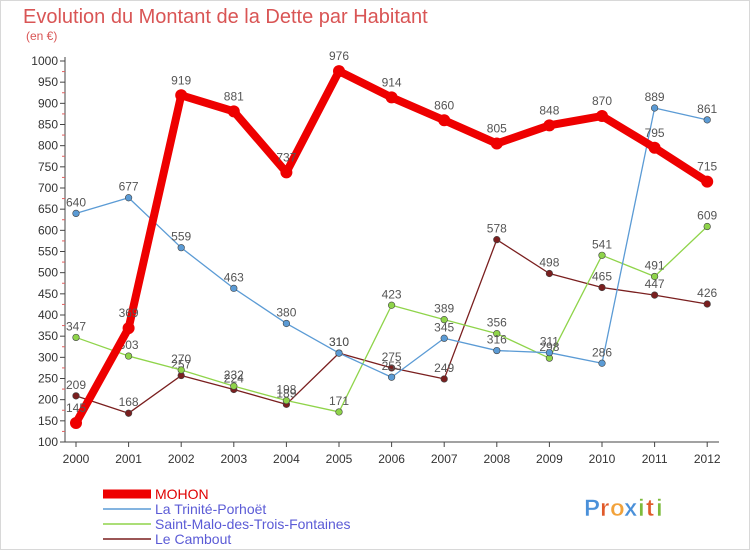 This screenshot has height=551, width=750. What do you see at coordinates (497, 323) in the screenshot?
I see `data-label: 356` at bounding box center [497, 323].